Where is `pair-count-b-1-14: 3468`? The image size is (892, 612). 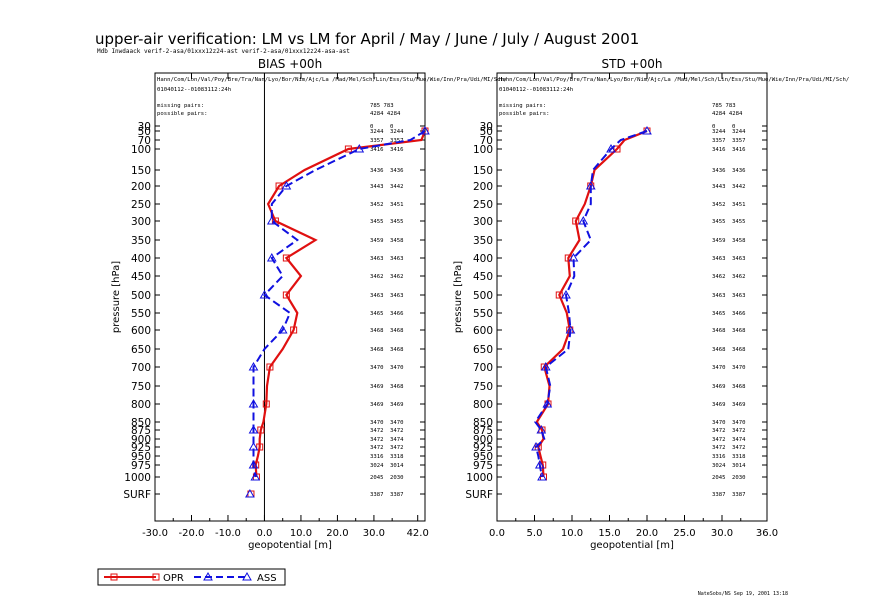
pair-count-b-1-14: 3468 is located at coordinates (739, 350).